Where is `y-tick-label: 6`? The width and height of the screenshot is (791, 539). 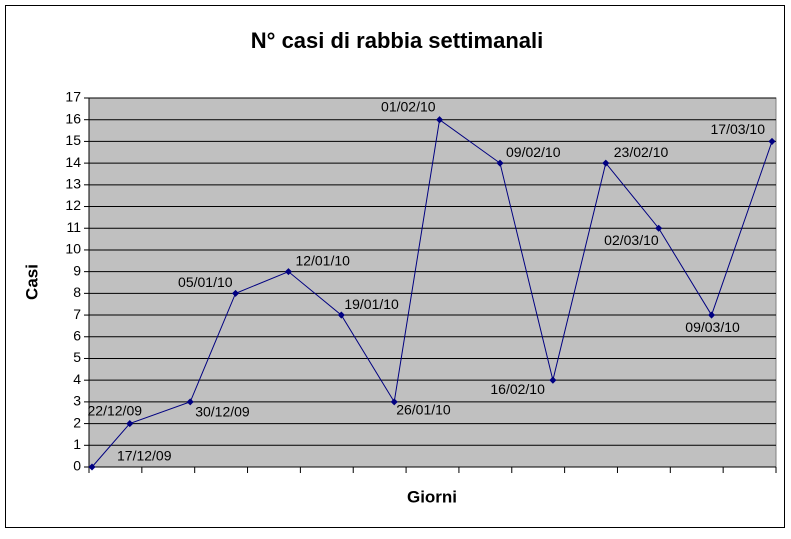 y-tick-label: 6 is located at coordinates (77, 335).